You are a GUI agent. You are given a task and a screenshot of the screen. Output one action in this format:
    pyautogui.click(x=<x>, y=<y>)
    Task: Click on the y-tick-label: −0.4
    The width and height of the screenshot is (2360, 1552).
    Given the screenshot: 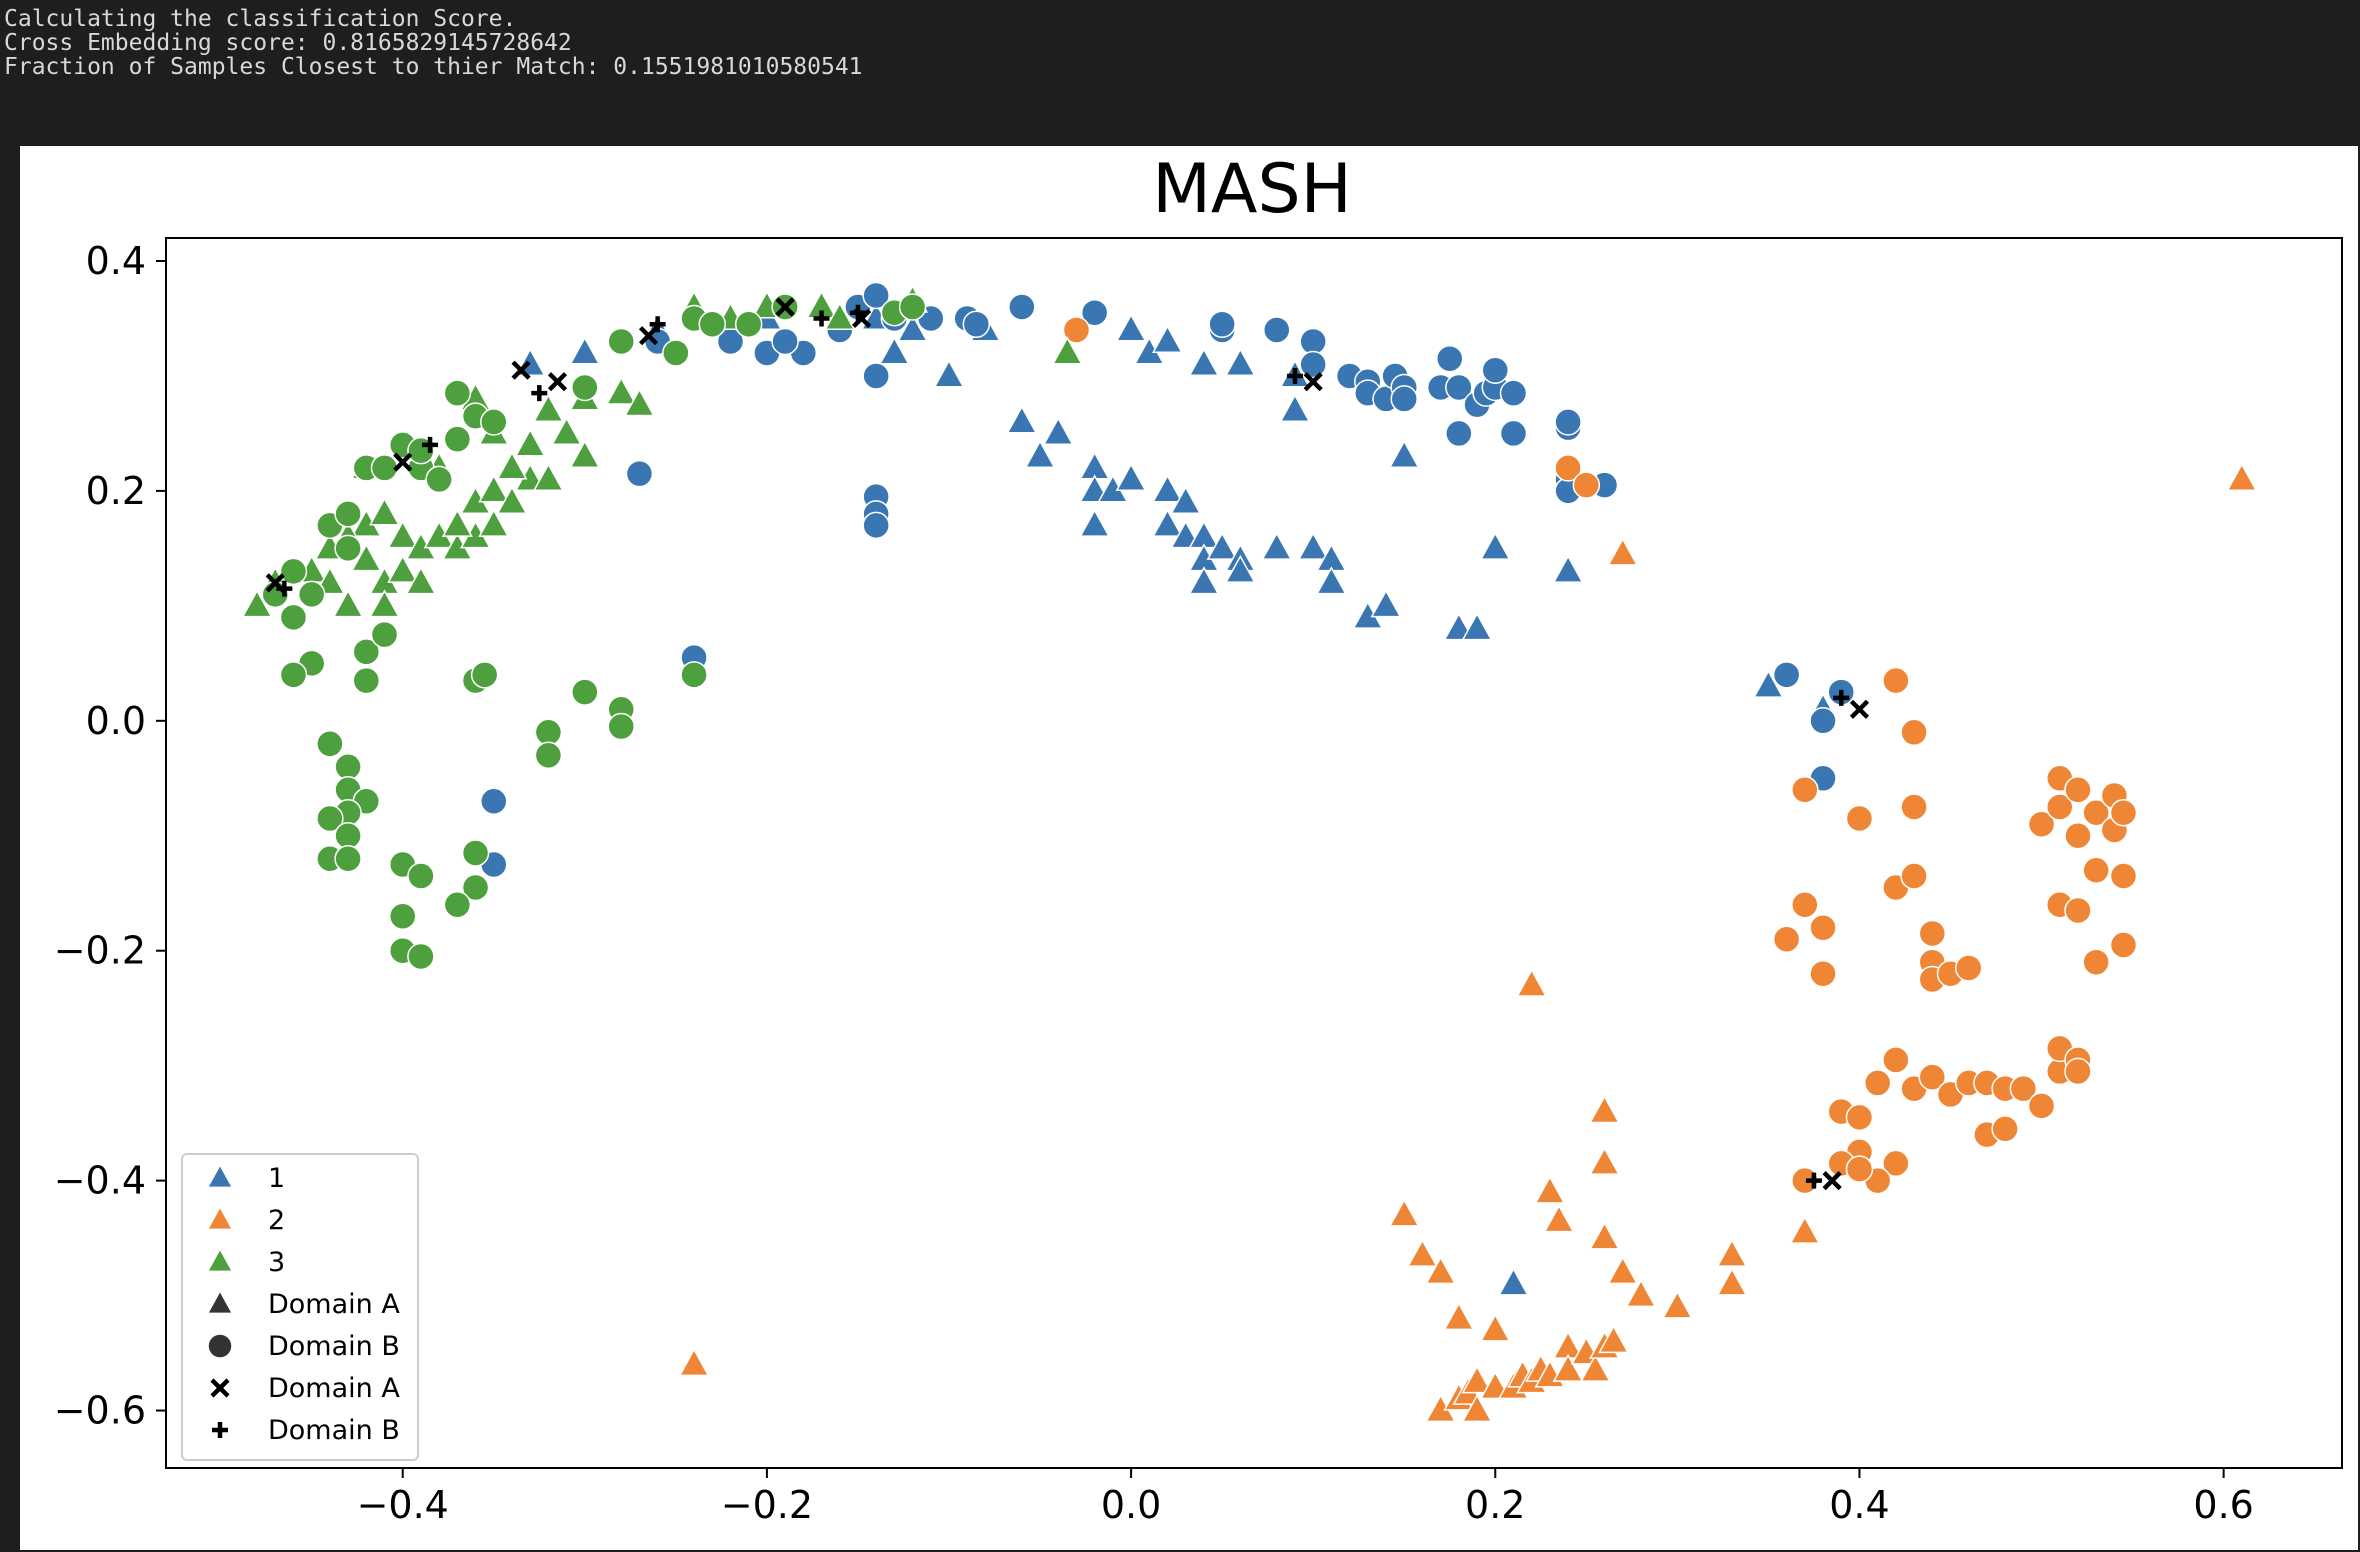 What is the action you would take?
    pyautogui.click(x=100, y=1181)
    